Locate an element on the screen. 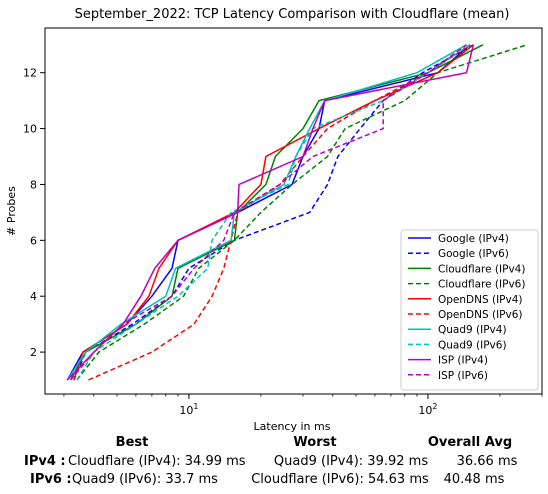  worst-header: Worst is located at coordinates (315, 442).